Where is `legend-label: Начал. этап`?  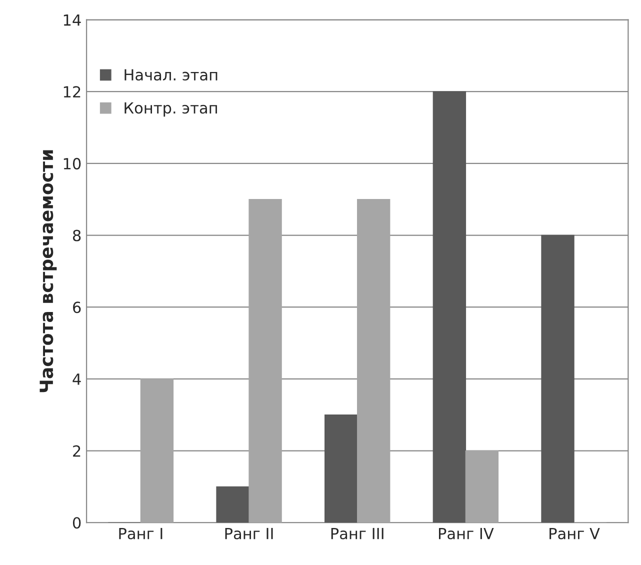 legend-label: Начал. этап is located at coordinates (171, 75).